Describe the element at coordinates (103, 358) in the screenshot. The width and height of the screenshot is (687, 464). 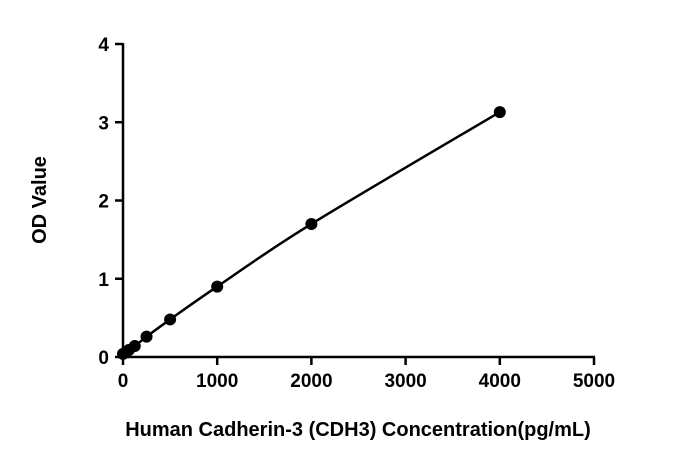
I see `y-tick-label: 0` at that location.